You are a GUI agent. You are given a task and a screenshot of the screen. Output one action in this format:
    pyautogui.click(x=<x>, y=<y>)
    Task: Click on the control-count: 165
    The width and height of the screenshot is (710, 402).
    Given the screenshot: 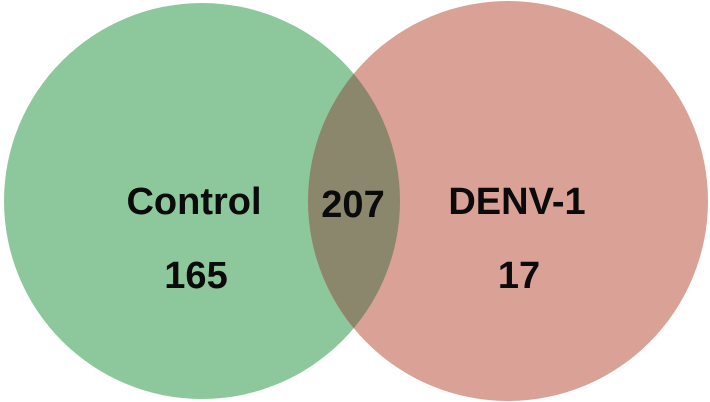 What is the action you would take?
    pyautogui.click(x=195, y=276)
    